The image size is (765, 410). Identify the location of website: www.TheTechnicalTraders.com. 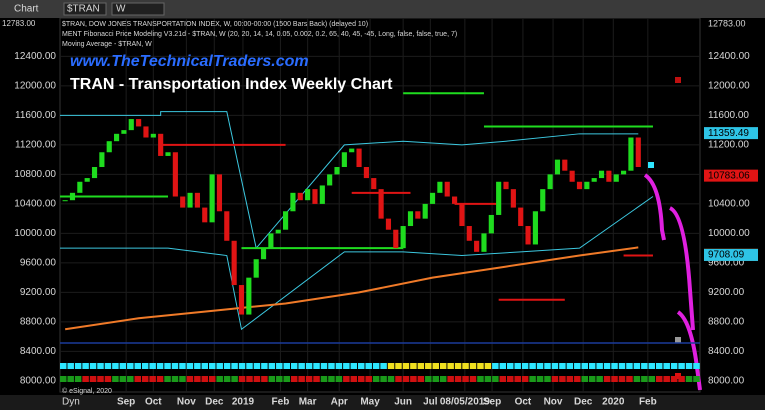
(189, 61).